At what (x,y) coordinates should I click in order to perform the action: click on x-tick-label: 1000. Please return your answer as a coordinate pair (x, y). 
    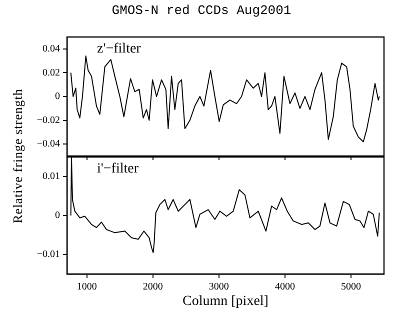
    Looking at the image, I should click on (86, 287).